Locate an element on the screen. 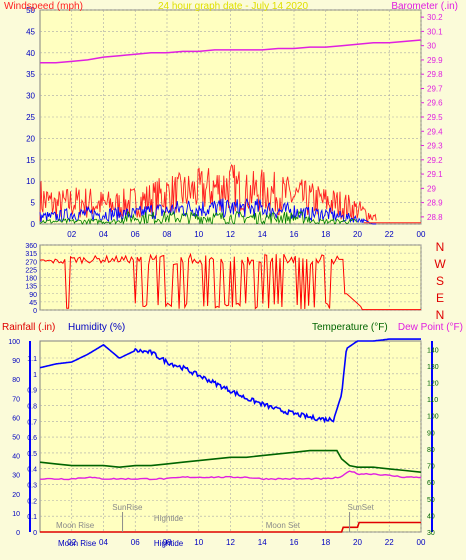  humidity-y-tick: 40 is located at coordinates (16, 457).